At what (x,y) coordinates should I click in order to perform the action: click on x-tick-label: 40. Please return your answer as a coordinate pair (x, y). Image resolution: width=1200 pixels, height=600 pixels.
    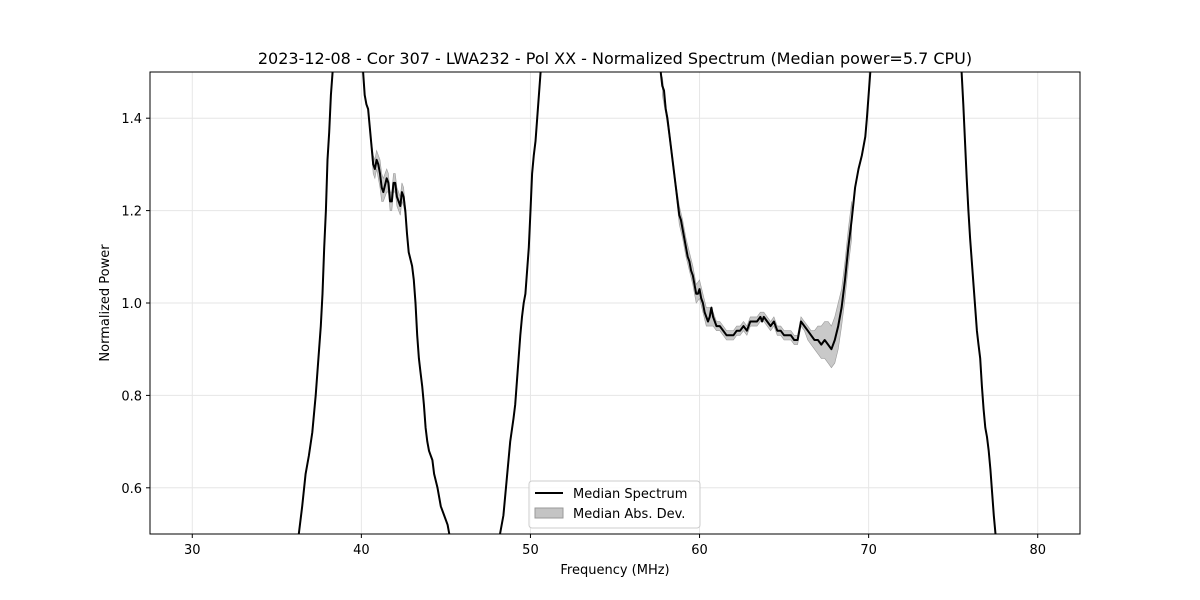
    Looking at the image, I should click on (361, 550).